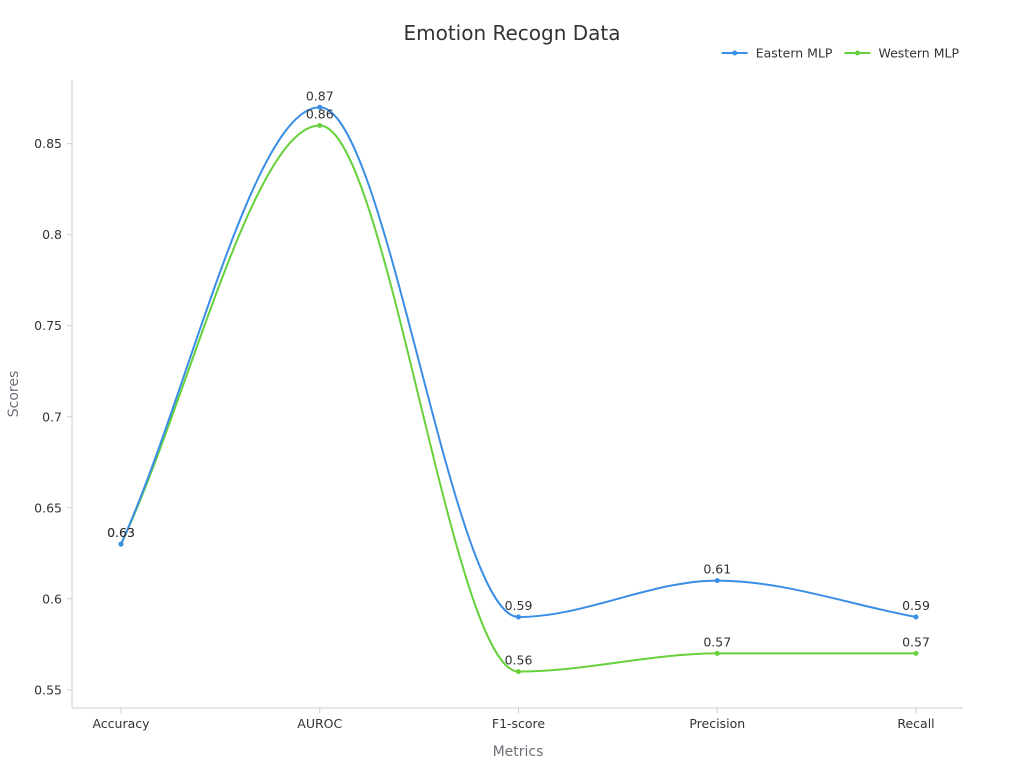 The height and width of the screenshot is (768, 1024). I want to click on x-axis-ticks: Accuracy AUROC F1-score Precision Recall, so click(513, 719).